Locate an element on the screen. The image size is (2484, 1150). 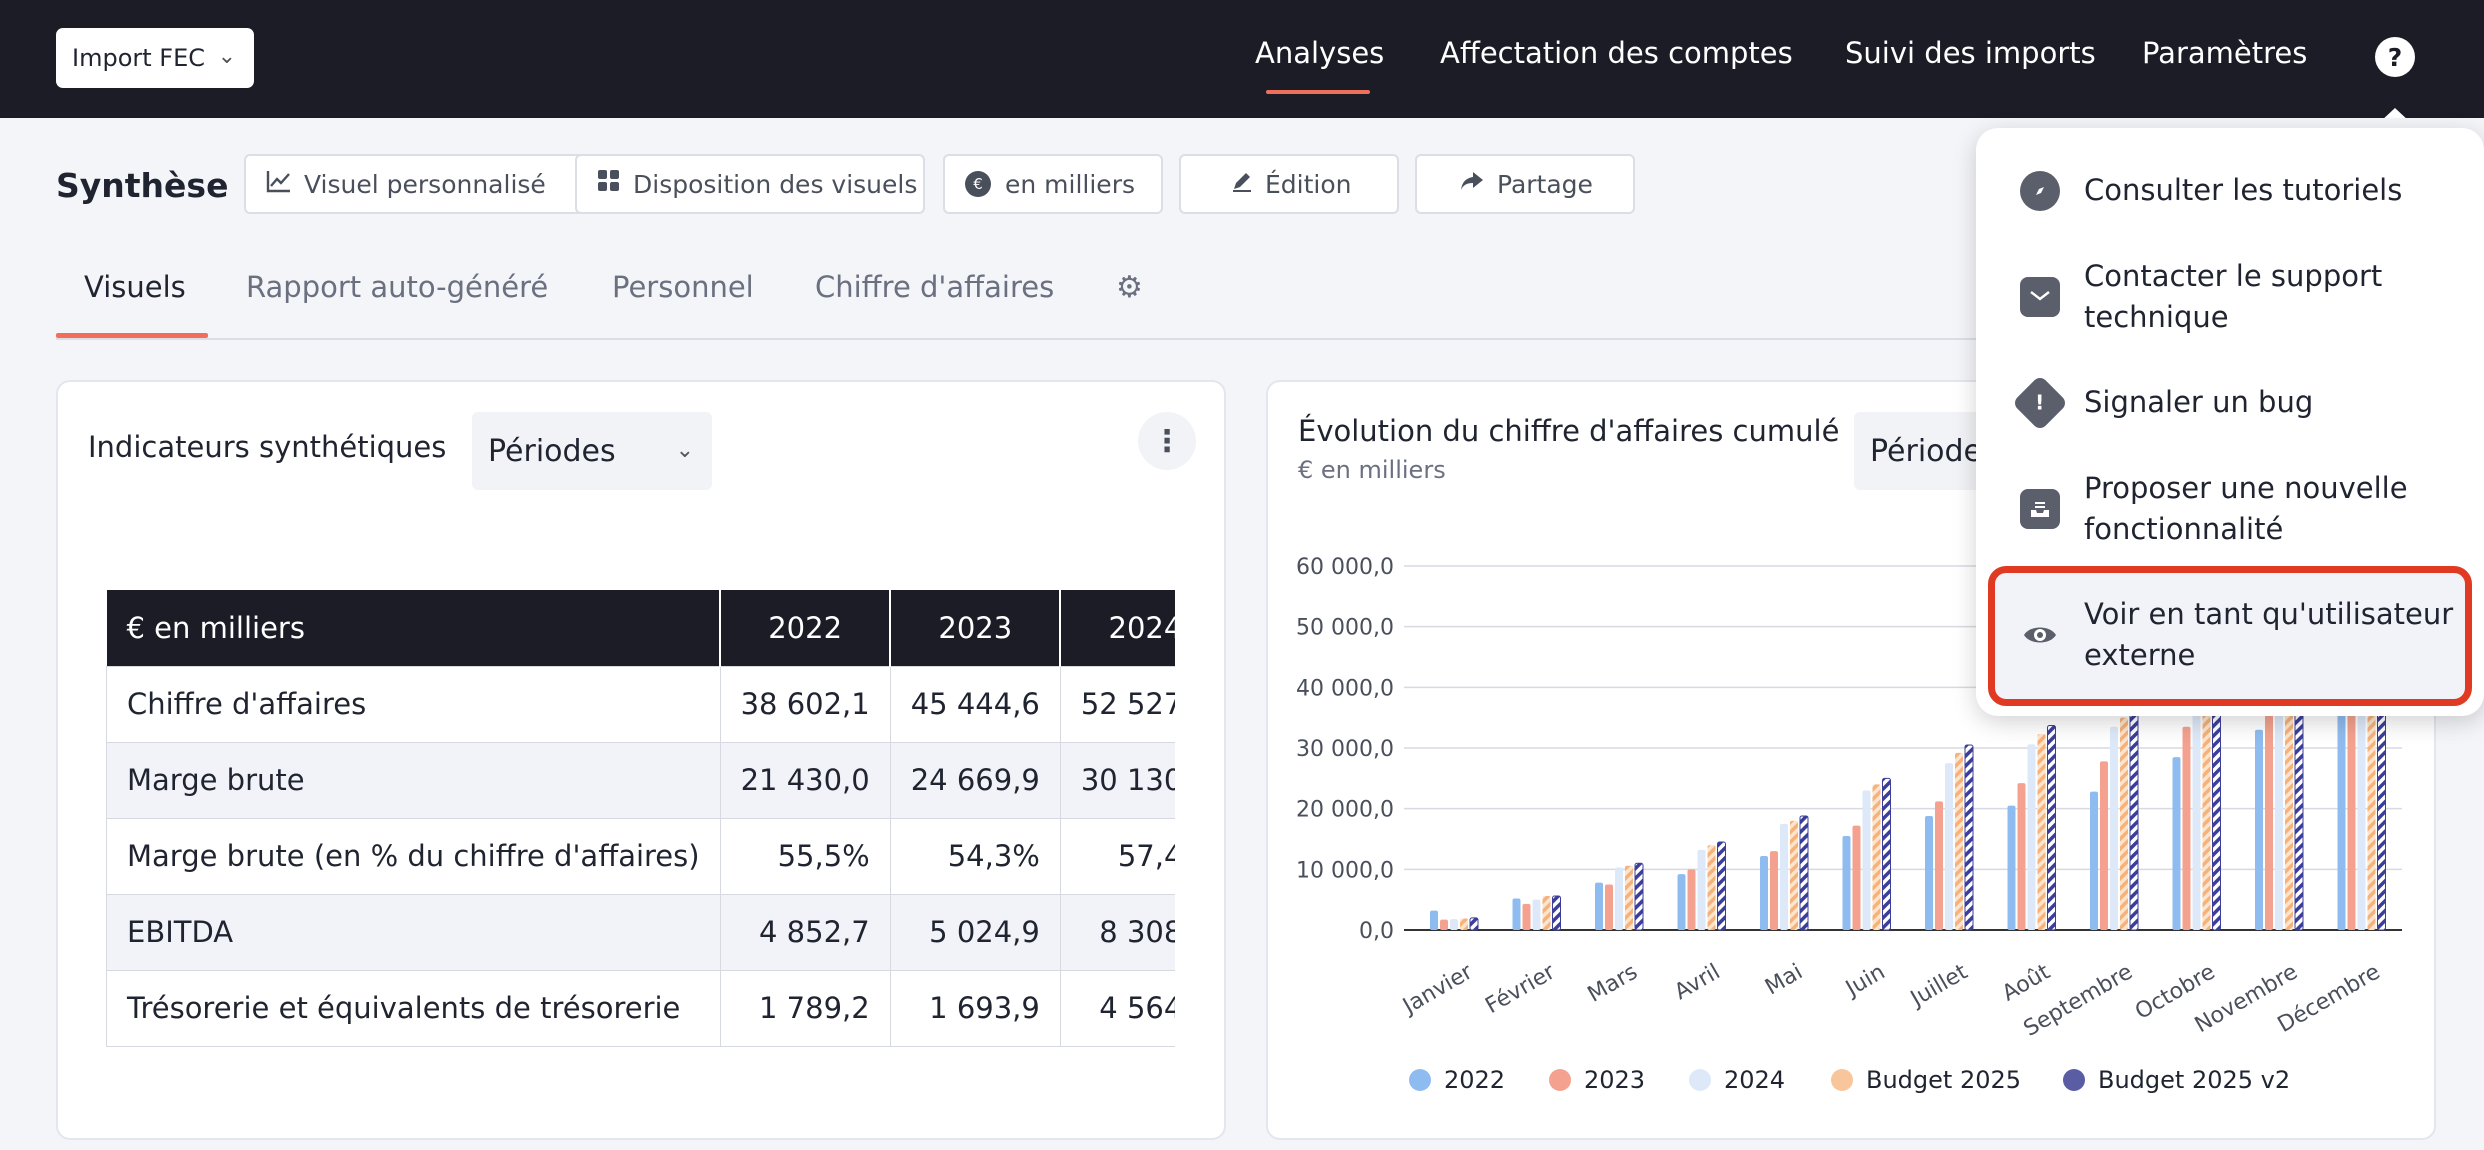
units-button: € en milliers is located at coordinates (1053, 184).